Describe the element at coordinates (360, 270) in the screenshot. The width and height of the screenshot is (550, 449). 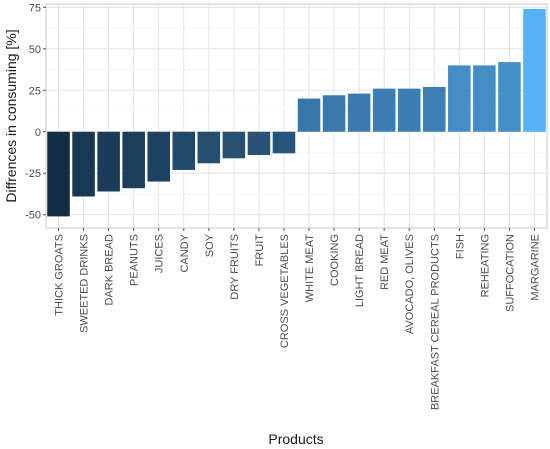
I see `x-tick-label: LIGHT BREAD` at that location.